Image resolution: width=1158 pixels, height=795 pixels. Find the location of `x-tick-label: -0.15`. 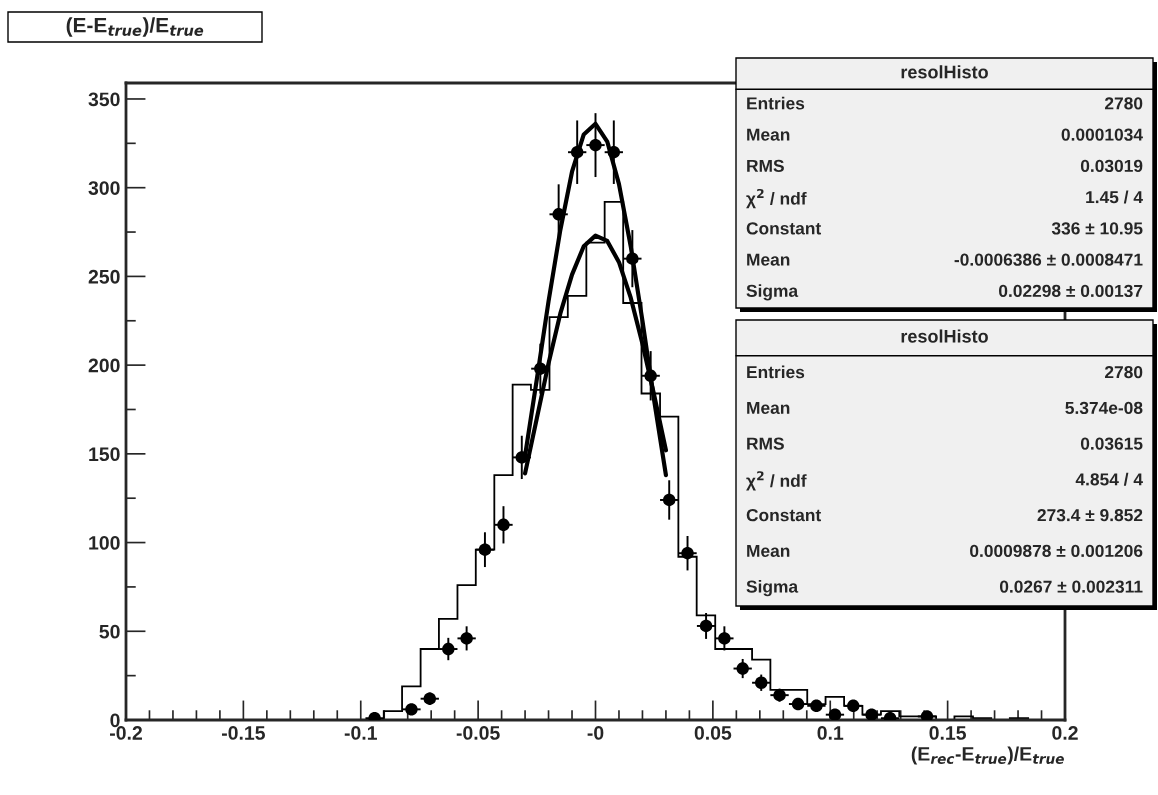

x-tick-label: -0.15 is located at coordinates (243, 733).